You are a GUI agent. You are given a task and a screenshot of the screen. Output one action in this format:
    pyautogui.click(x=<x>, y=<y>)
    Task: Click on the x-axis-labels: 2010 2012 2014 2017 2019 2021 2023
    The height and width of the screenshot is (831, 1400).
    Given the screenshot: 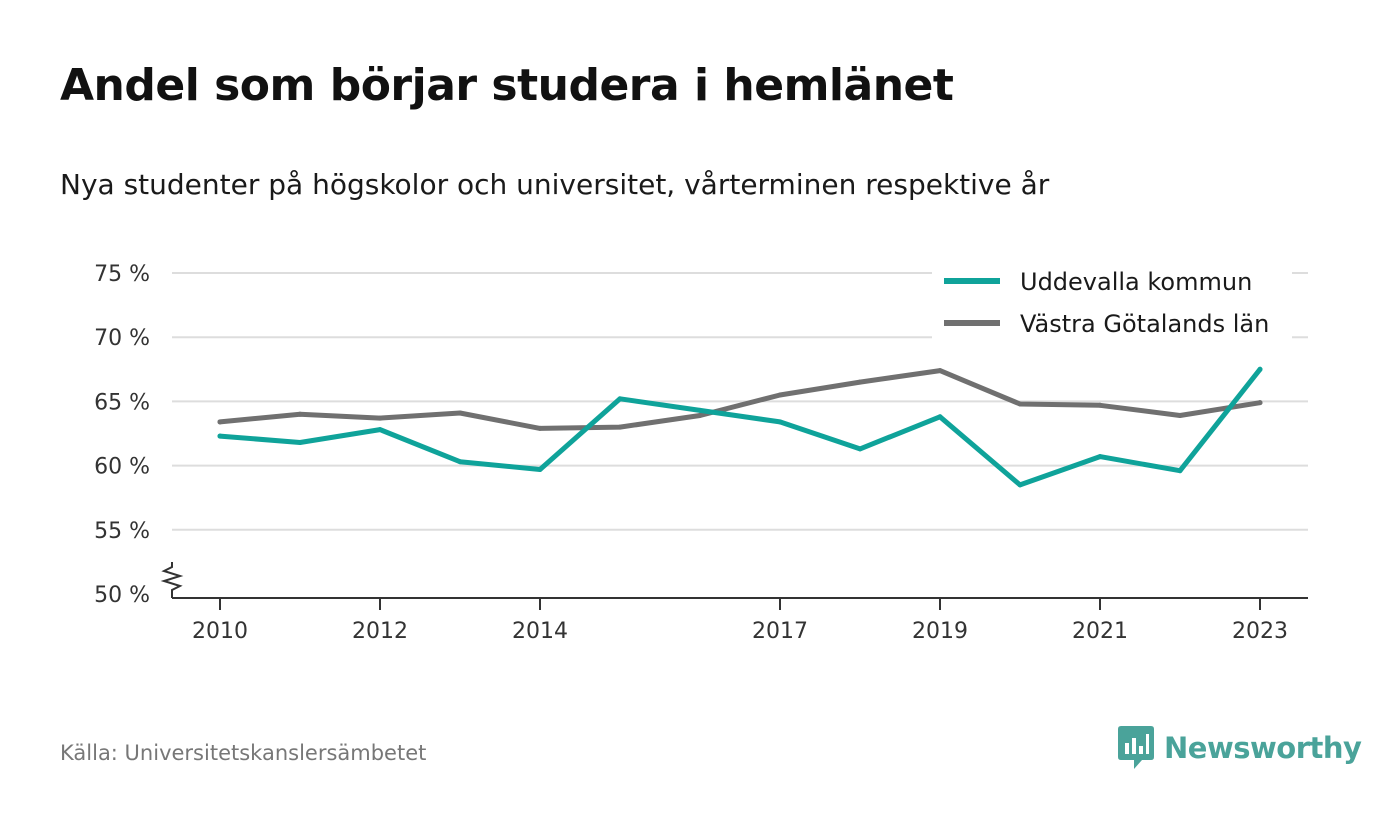 What is the action you would take?
    pyautogui.click(x=740, y=631)
    